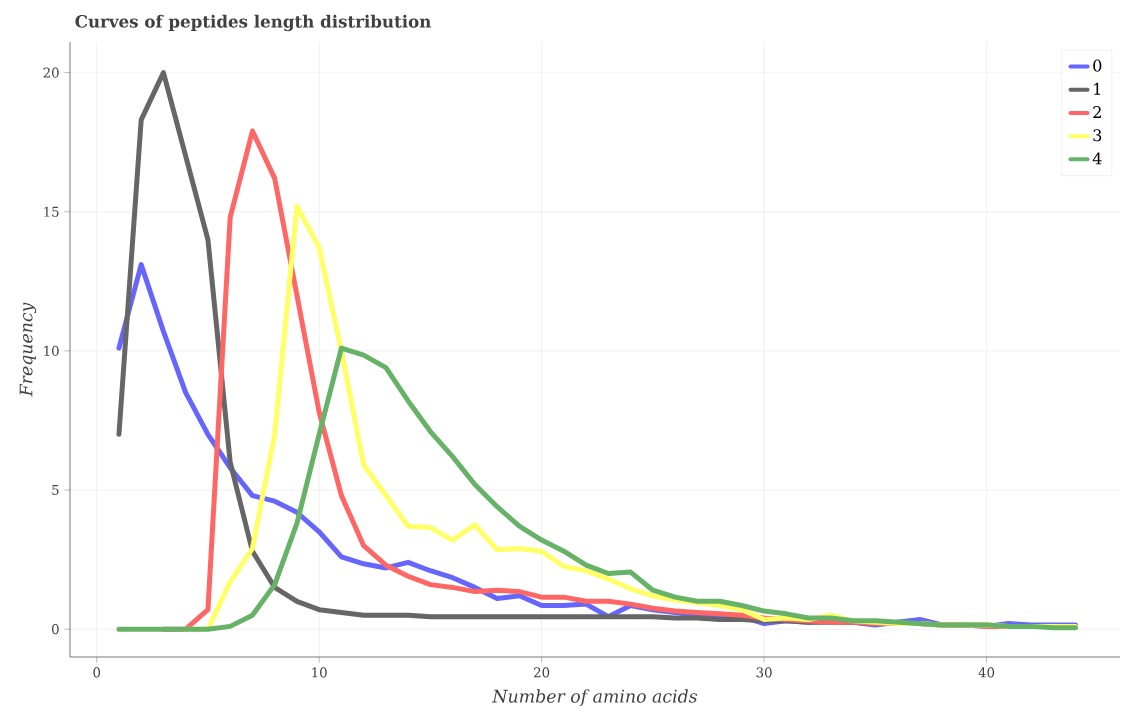 The image size is (1121, 720). Describe the element at coordinates (1097, 135) in the screenshot. I see `legend-label: 3` at that location.